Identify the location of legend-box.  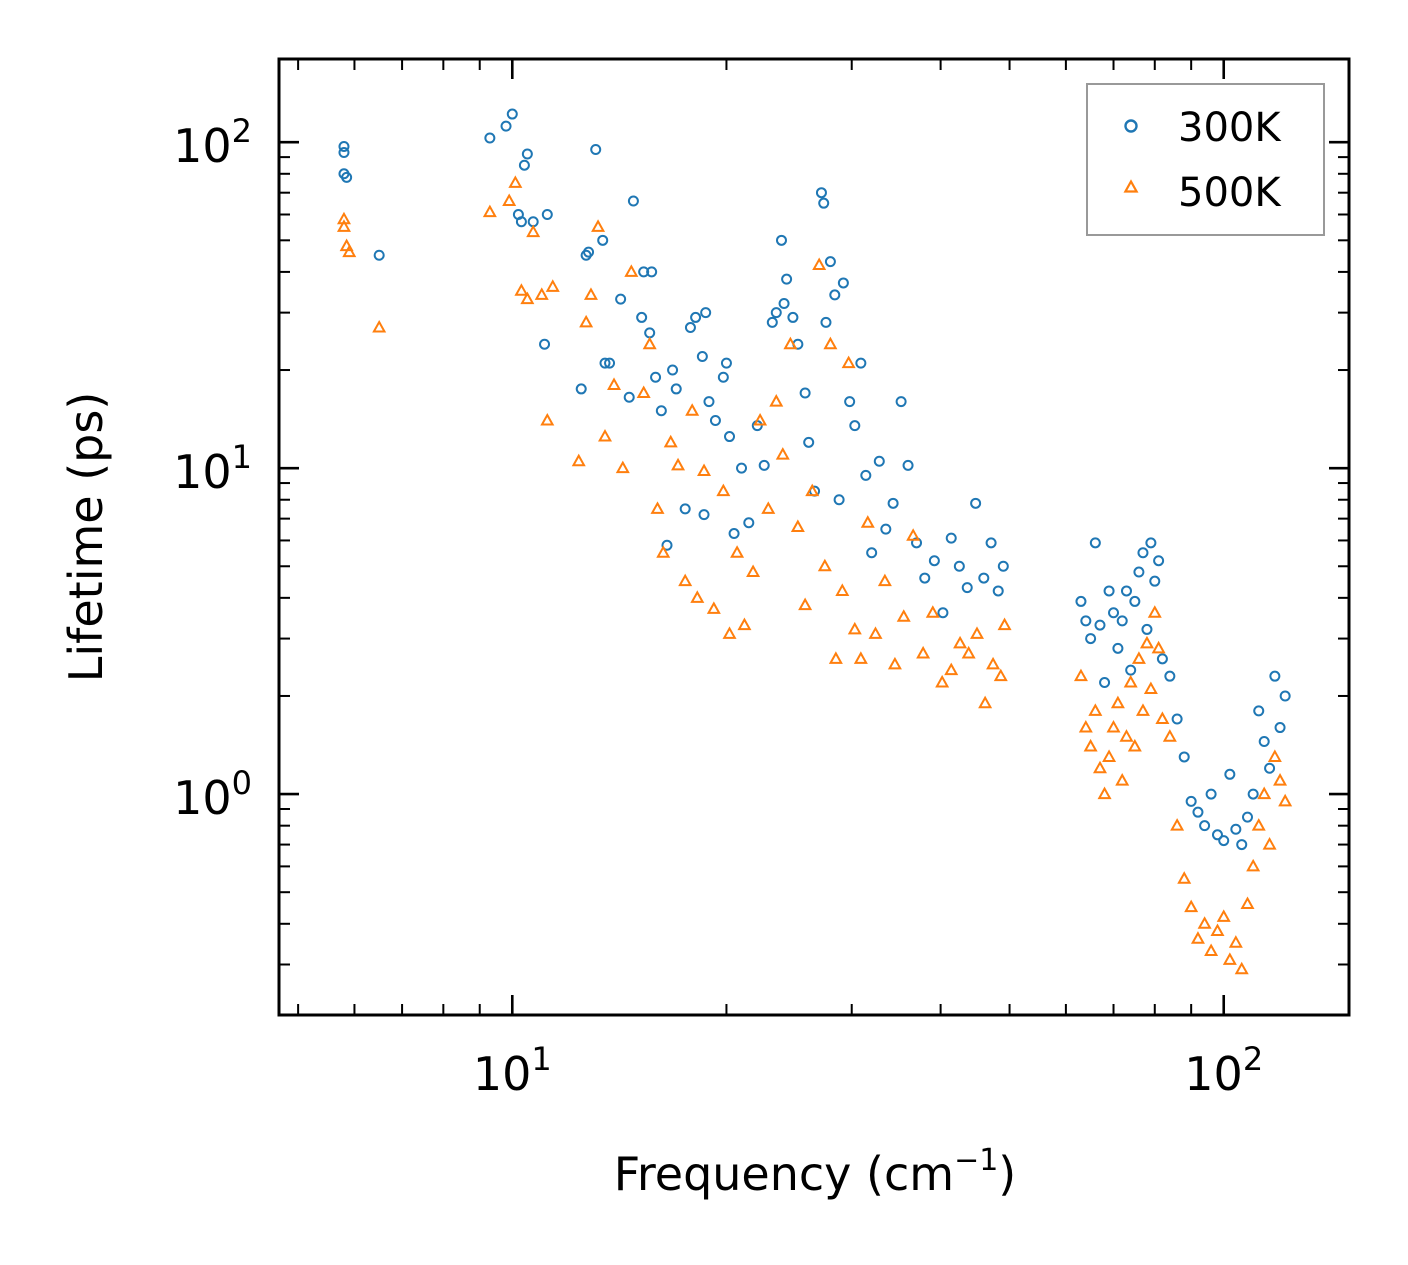
(1205, 159).